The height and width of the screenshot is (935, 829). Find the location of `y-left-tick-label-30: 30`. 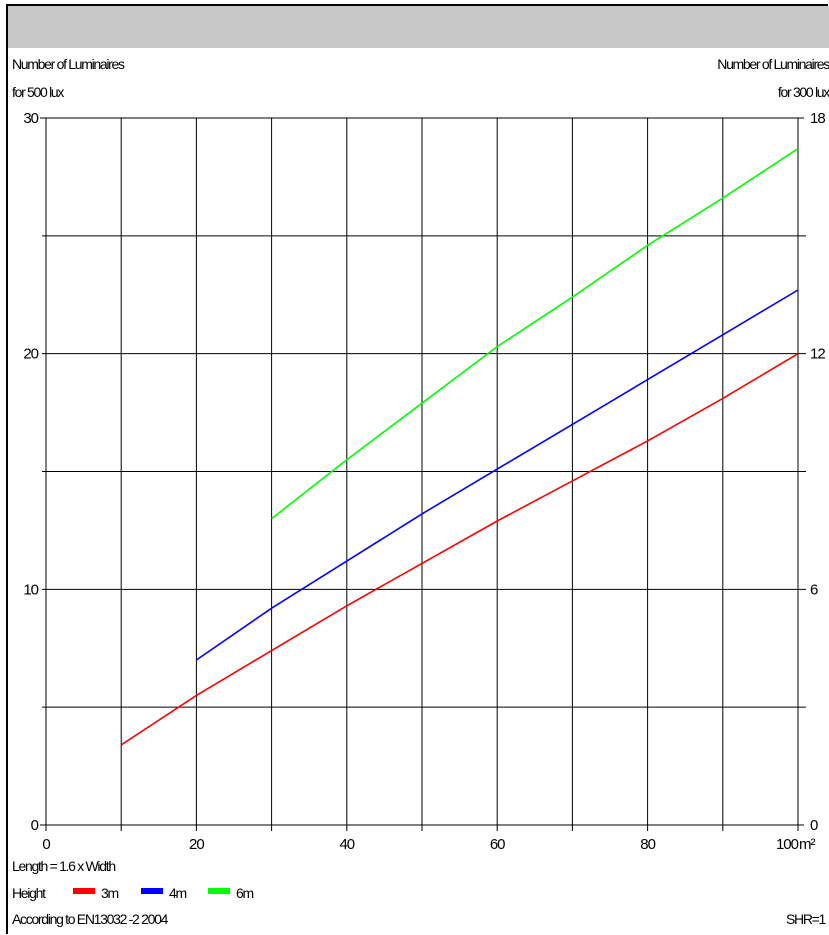

y-left-tick-label-30: 30 is located at coordinates (30, 118).